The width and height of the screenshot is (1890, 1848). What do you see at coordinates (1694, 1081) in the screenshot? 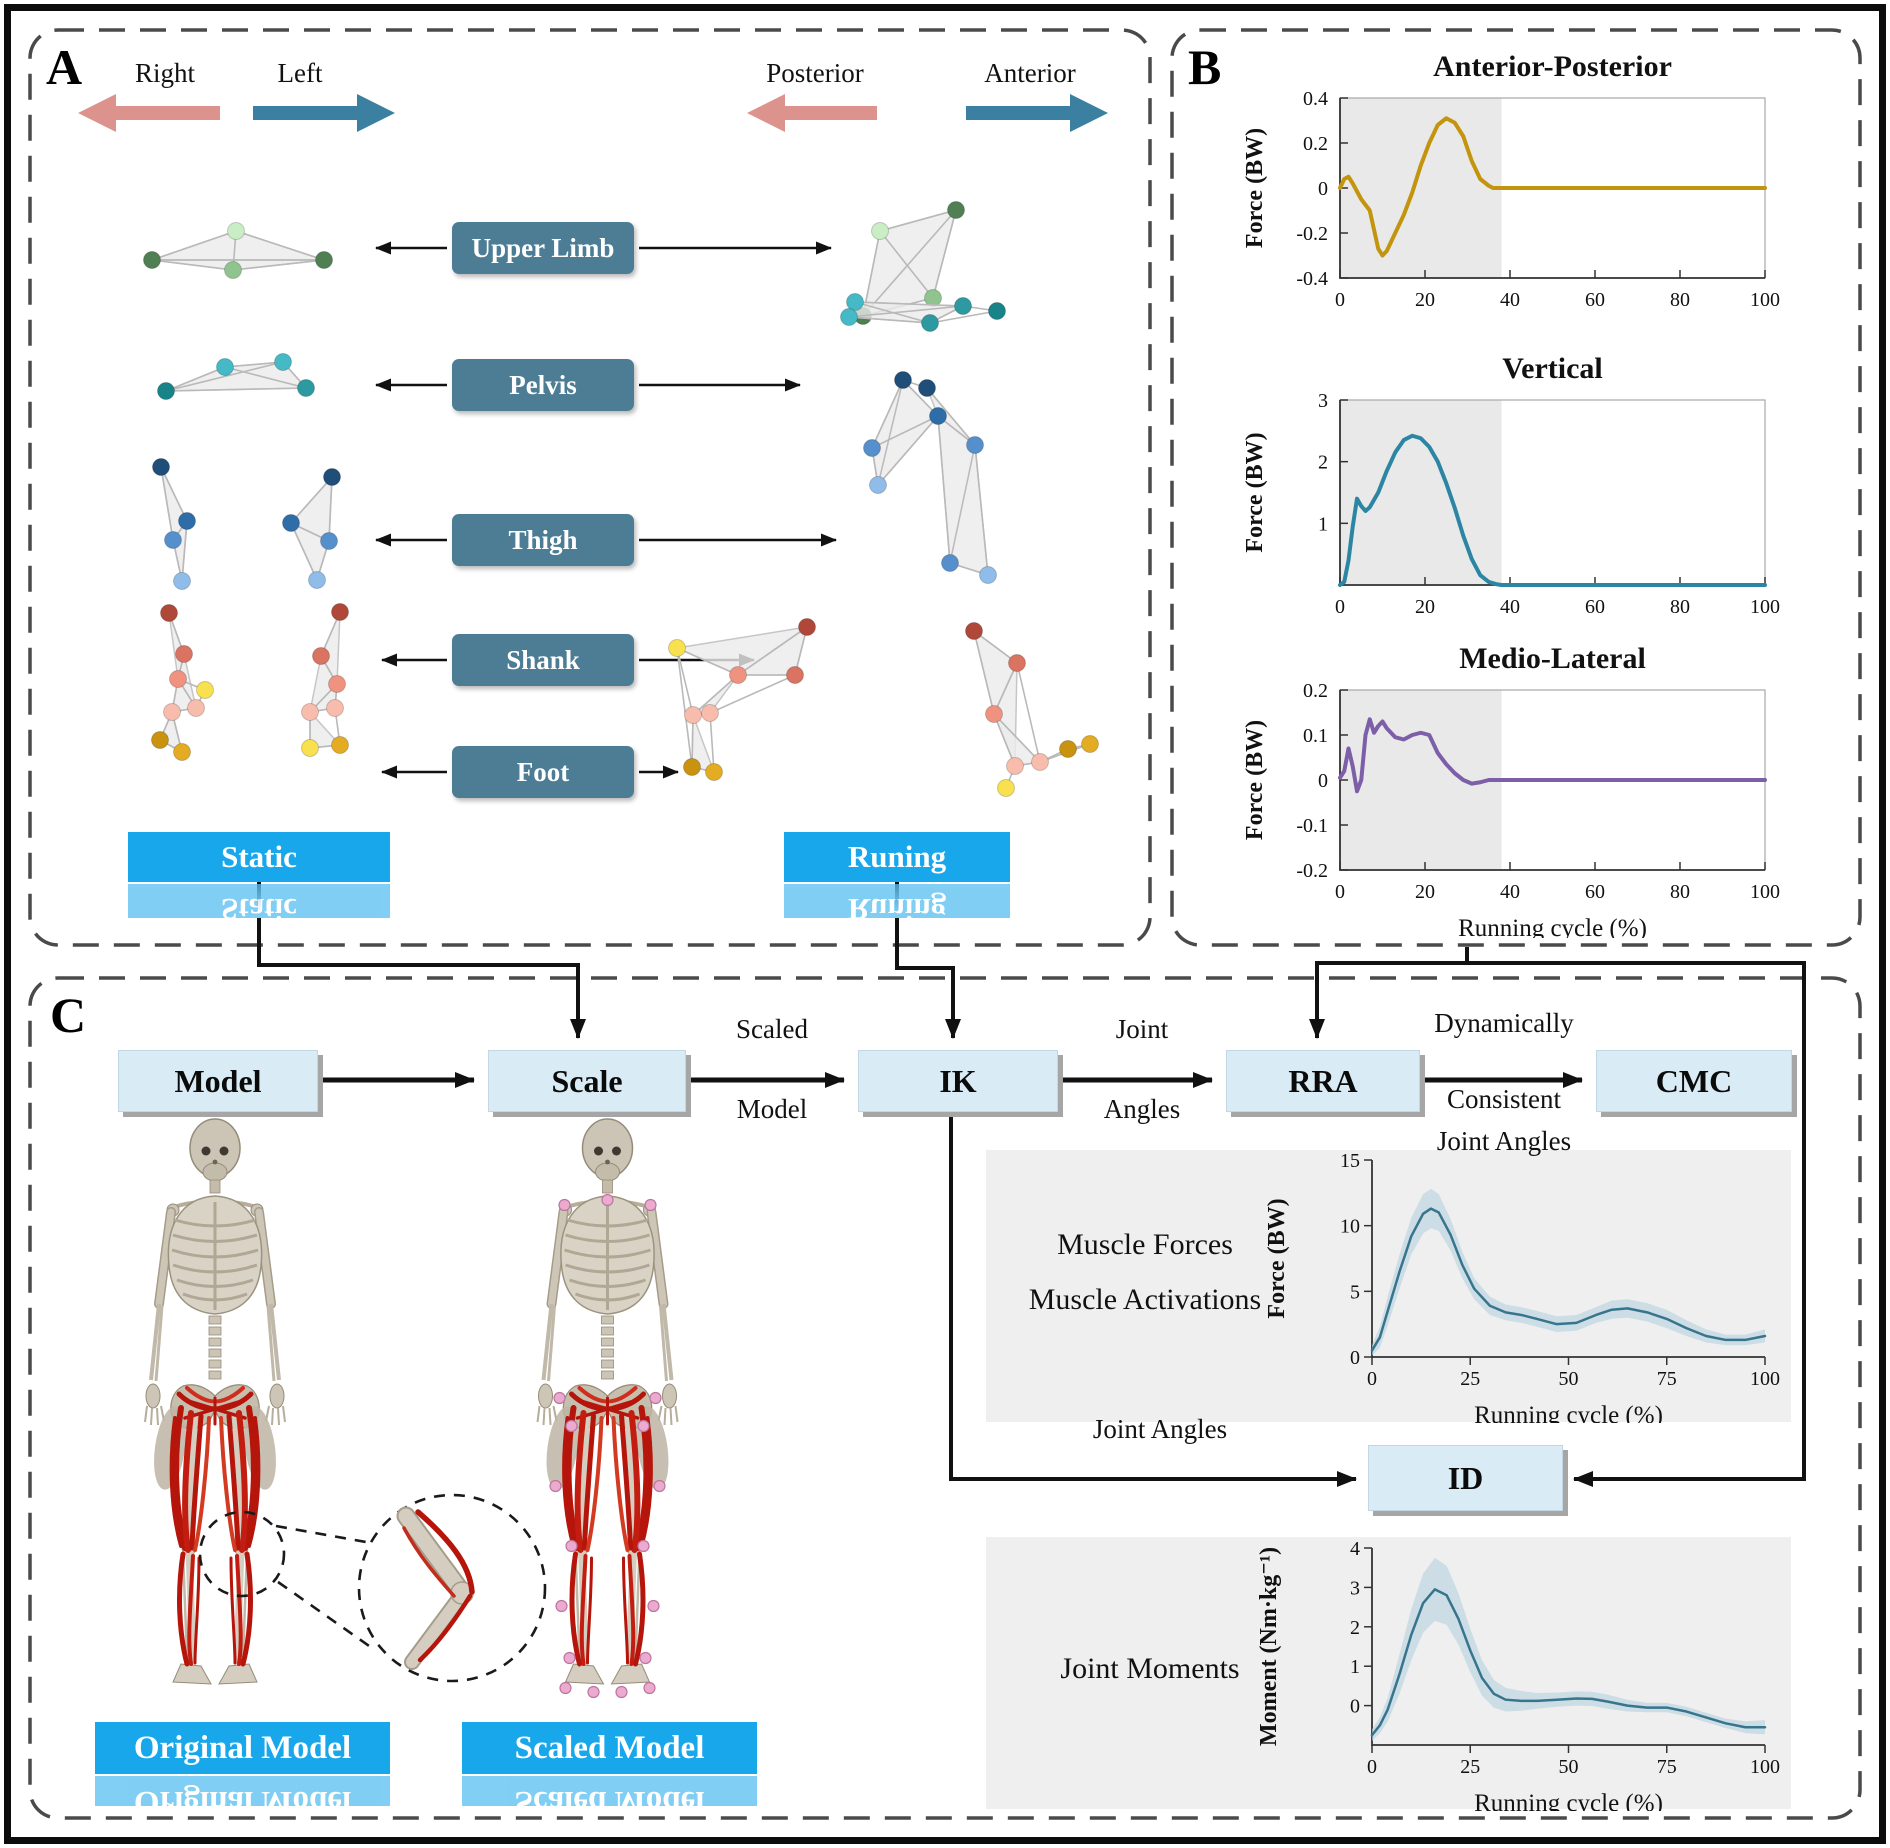
I see `flow-box-cmc: CMC` at bounding box center [1694, 1081].